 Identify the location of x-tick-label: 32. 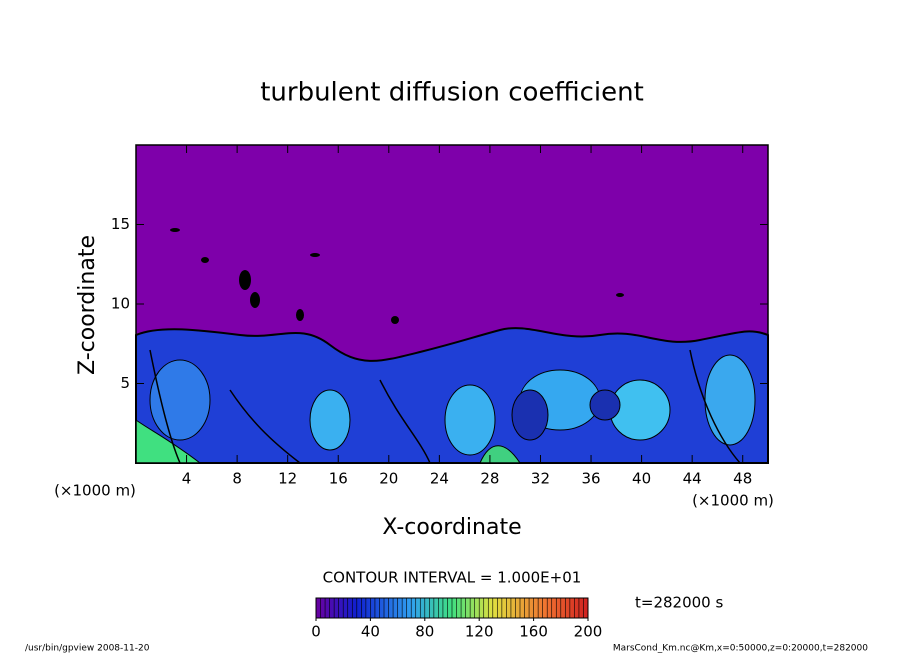
(540, 479).